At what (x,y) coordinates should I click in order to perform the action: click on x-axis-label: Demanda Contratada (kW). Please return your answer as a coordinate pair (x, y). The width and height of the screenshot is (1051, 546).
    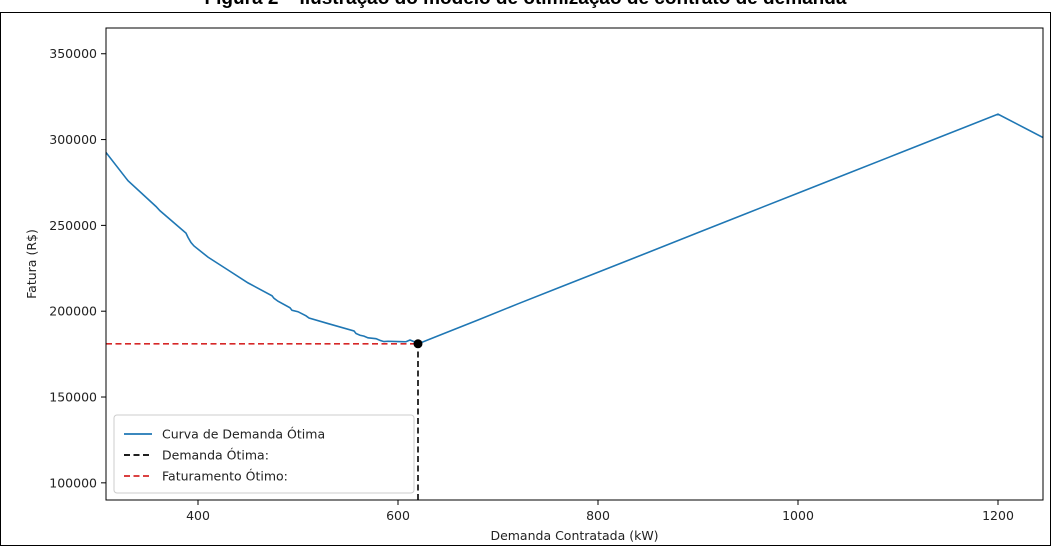
    Looking at the image, I should click on (574, 535).